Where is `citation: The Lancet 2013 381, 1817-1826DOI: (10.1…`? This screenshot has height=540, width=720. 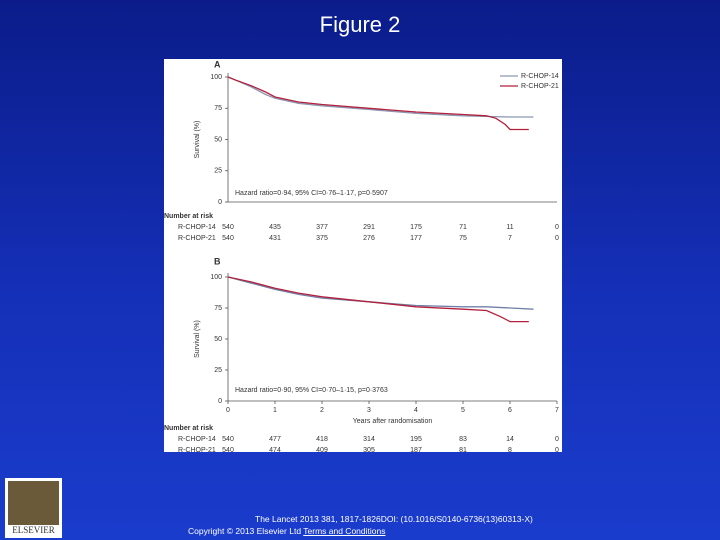
citation: The Lancet 2013 381, 1817-1826DOI: (10.1… is located at coordinates (394, 519).